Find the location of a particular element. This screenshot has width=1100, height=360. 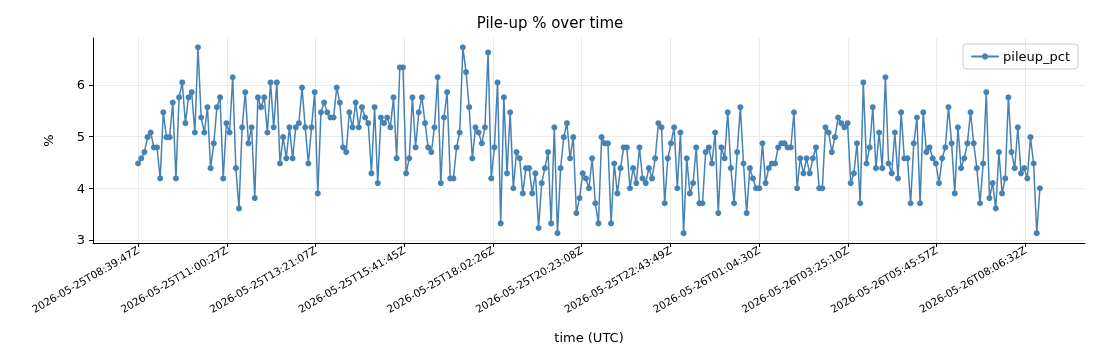

legend-label: pileup_pct is located at coordinates (1037, 56).